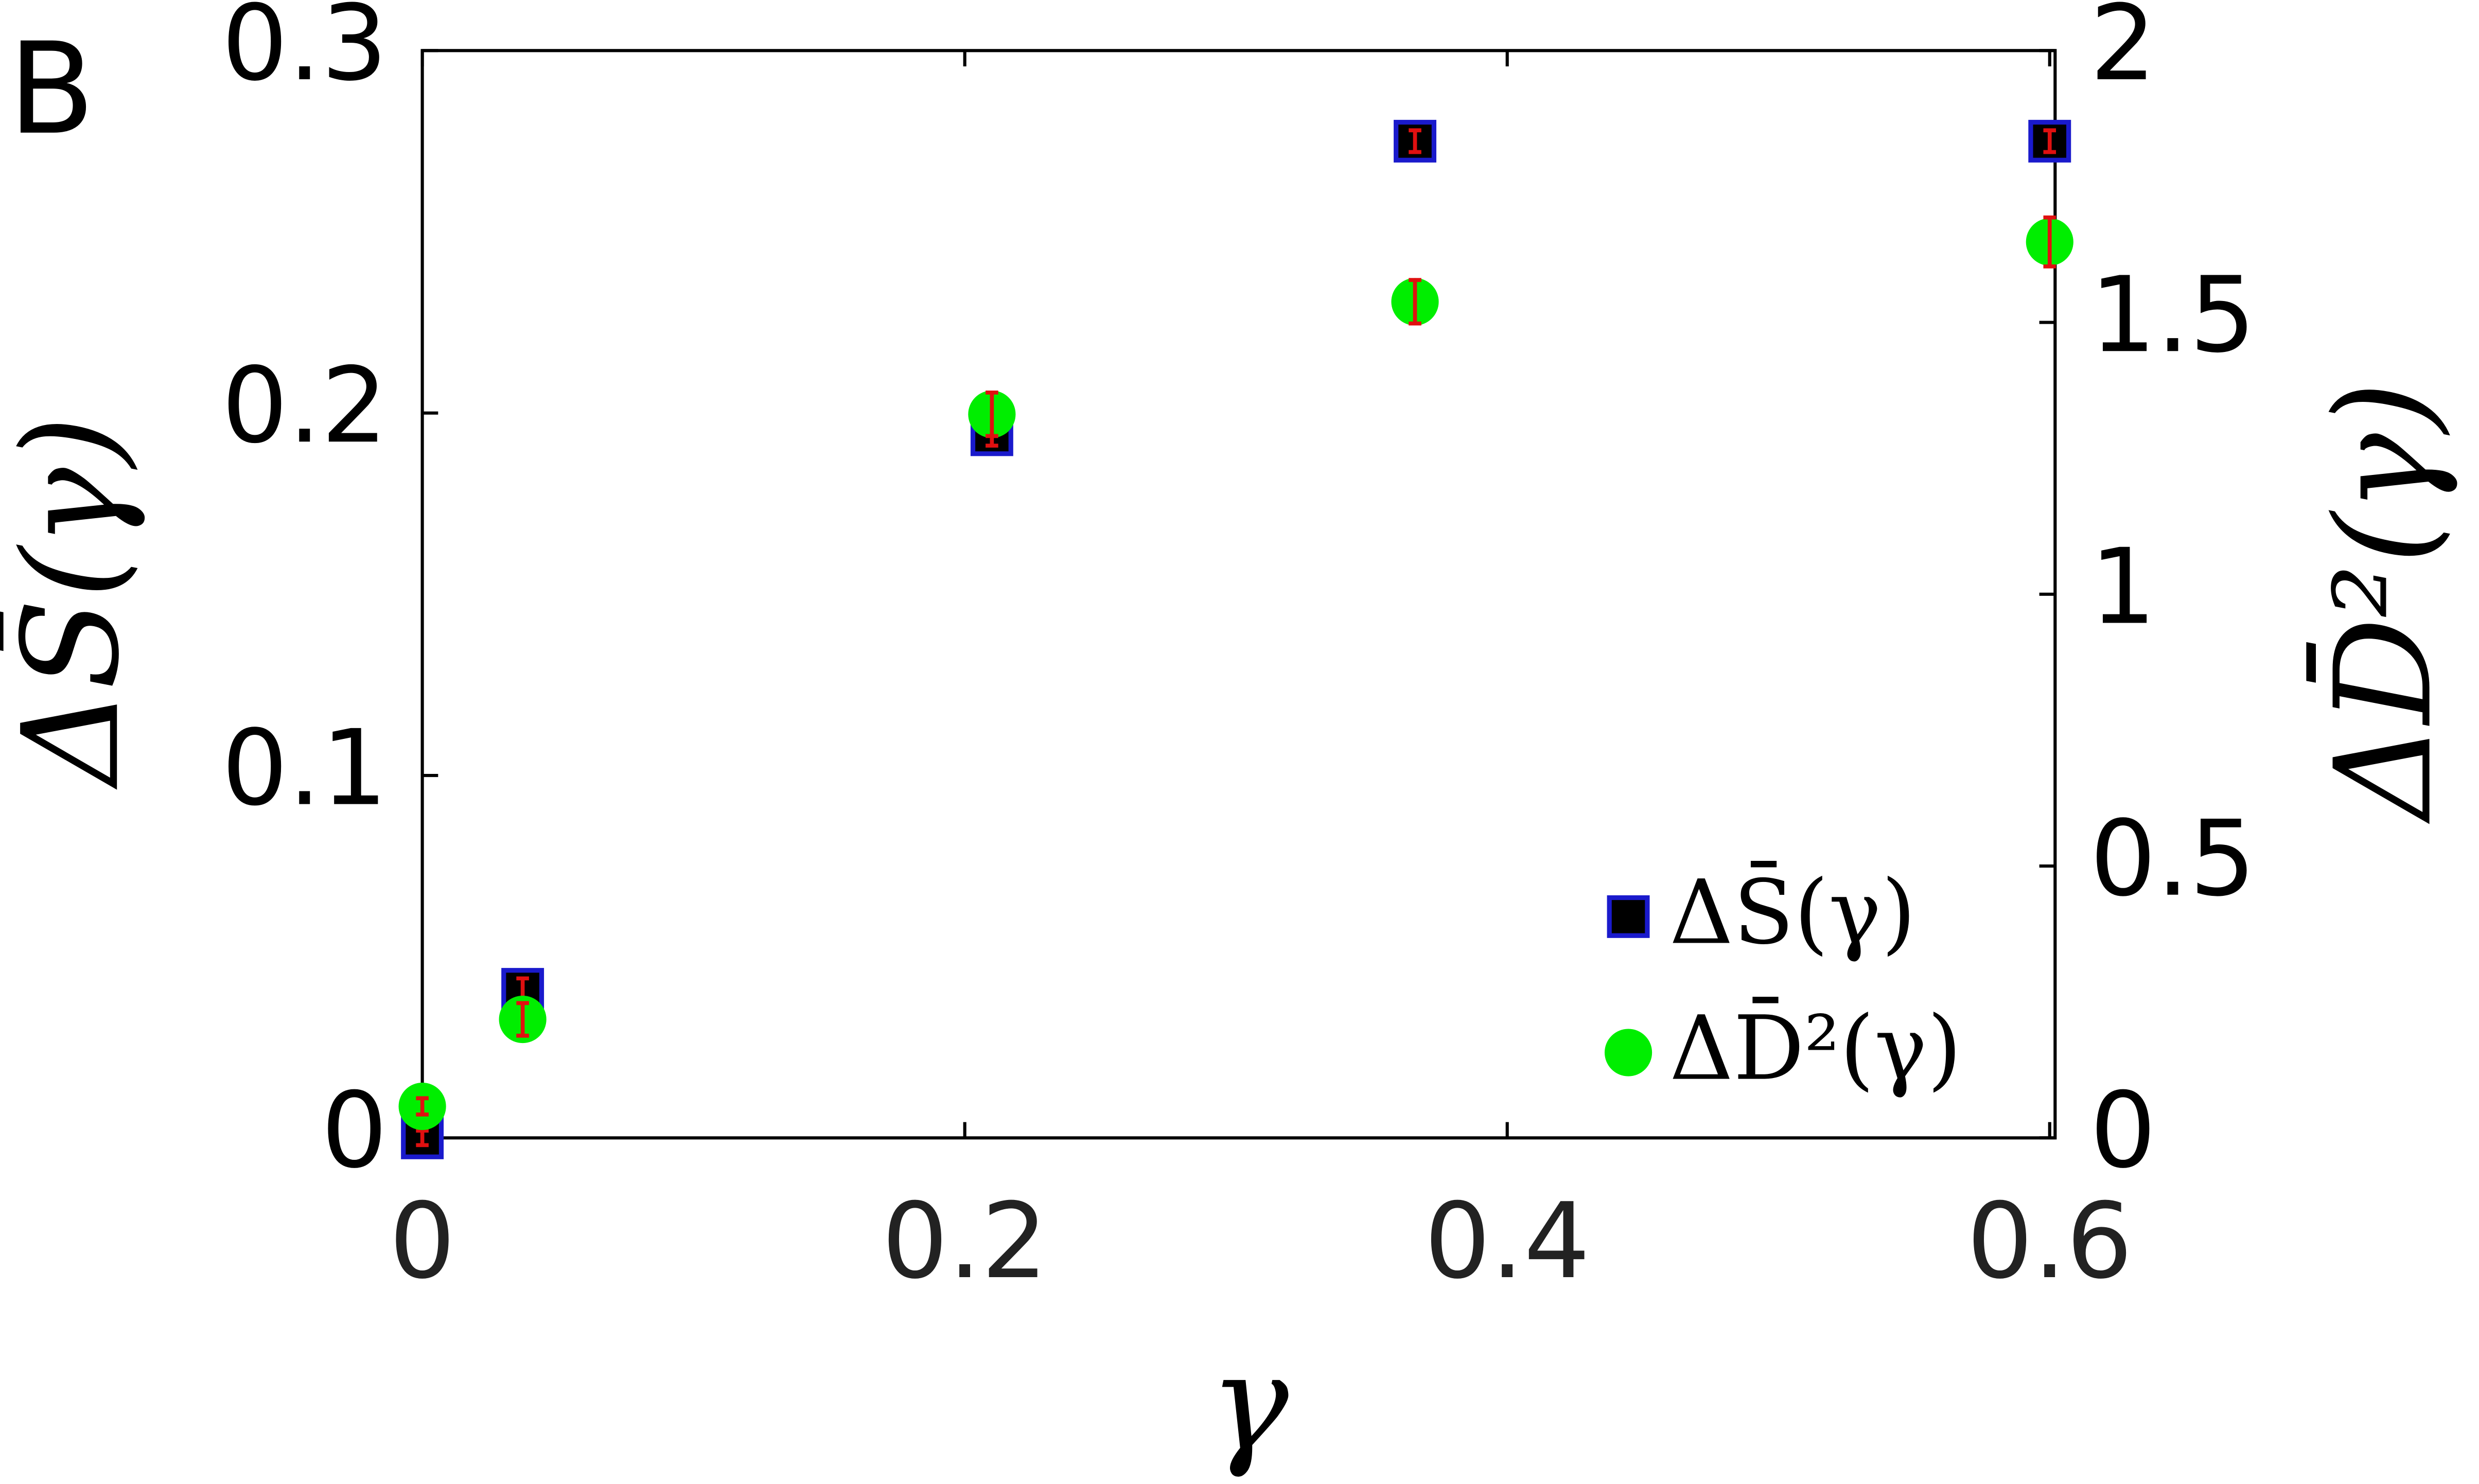  I want to click on panel-label: B, so click(51, 89).